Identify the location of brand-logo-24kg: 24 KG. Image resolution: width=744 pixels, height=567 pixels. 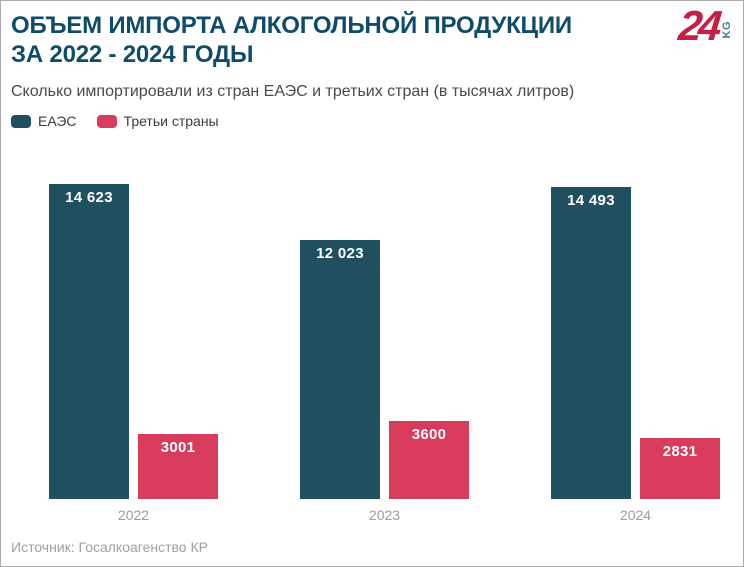
(704, 25).